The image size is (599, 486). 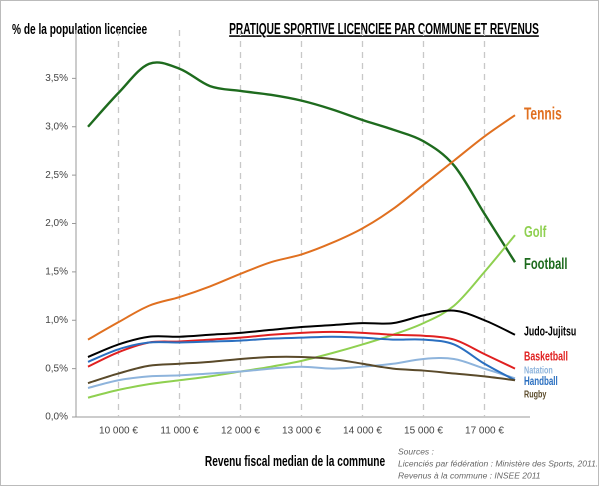 I want to click on x-tick-label: 17 000 €, so click(x=484, y=431).